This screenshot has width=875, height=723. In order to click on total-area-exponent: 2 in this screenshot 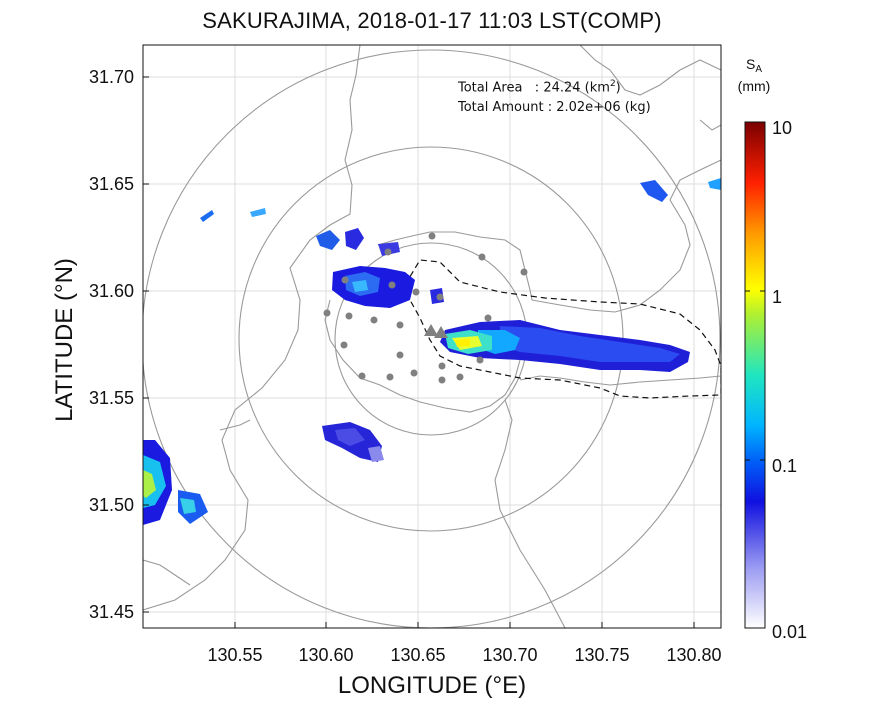, I will do `click(612, 84)`.